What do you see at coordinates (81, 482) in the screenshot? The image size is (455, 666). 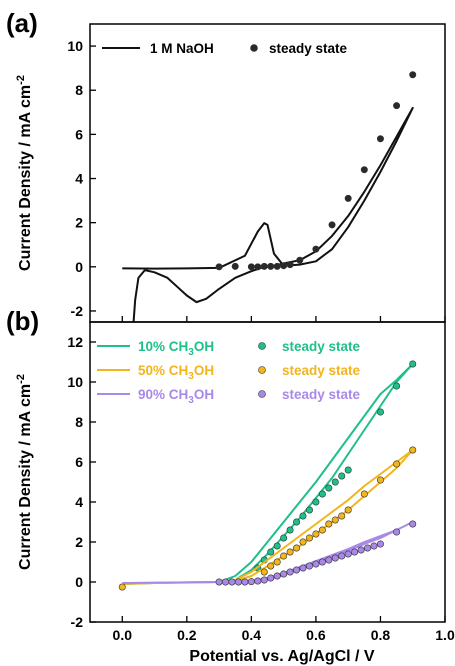 I see `y-ticks-b: -2 0 2 4 6 8 10 12` at bounding box center [81, 482].